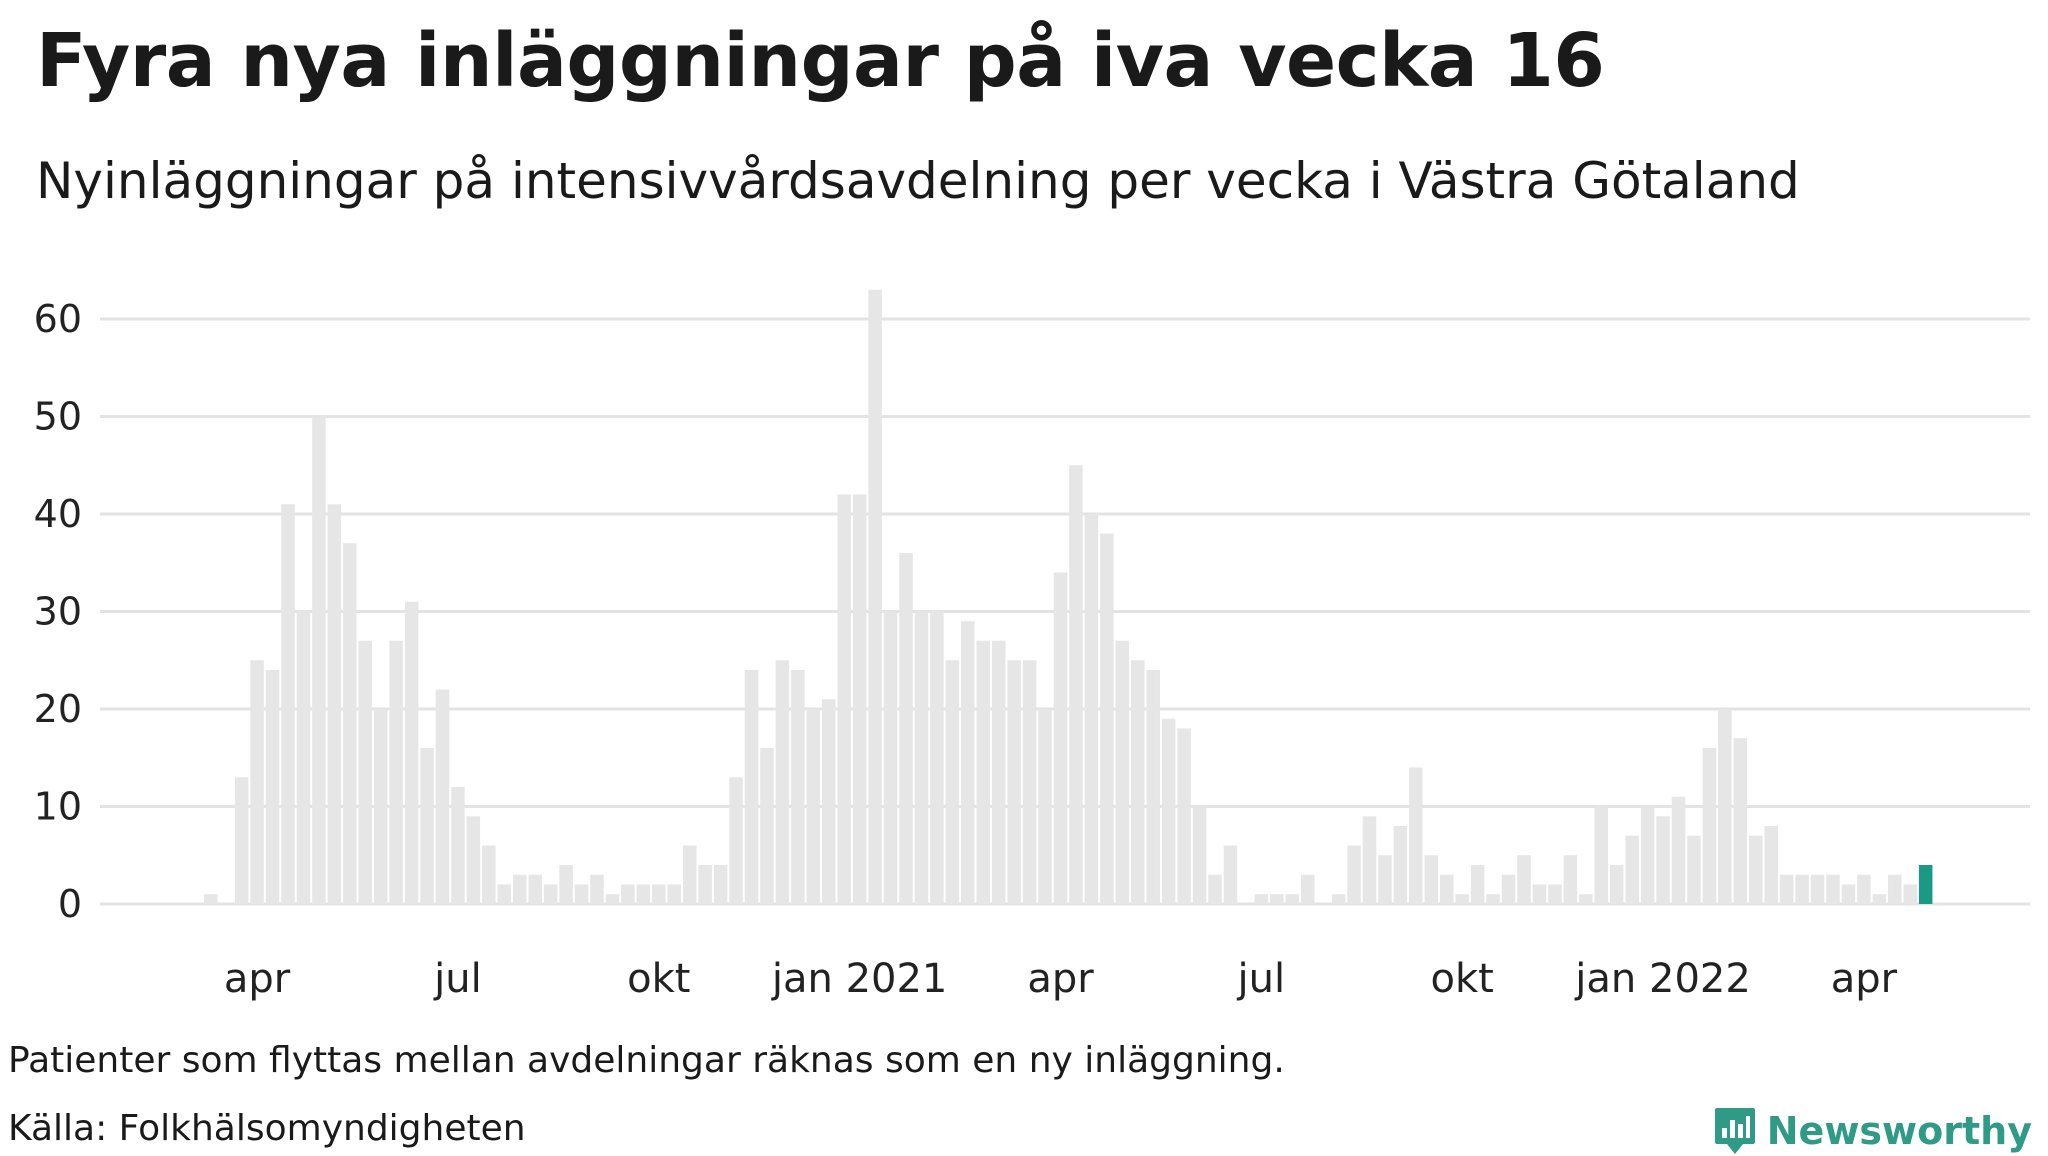 Image resolution: width=2048 pixels, height=1156 pixels. I want to click on x-axis-ticks: apr jul okt jan 2021 apr jul okt jan 2022 apr, so click(1061, 979).